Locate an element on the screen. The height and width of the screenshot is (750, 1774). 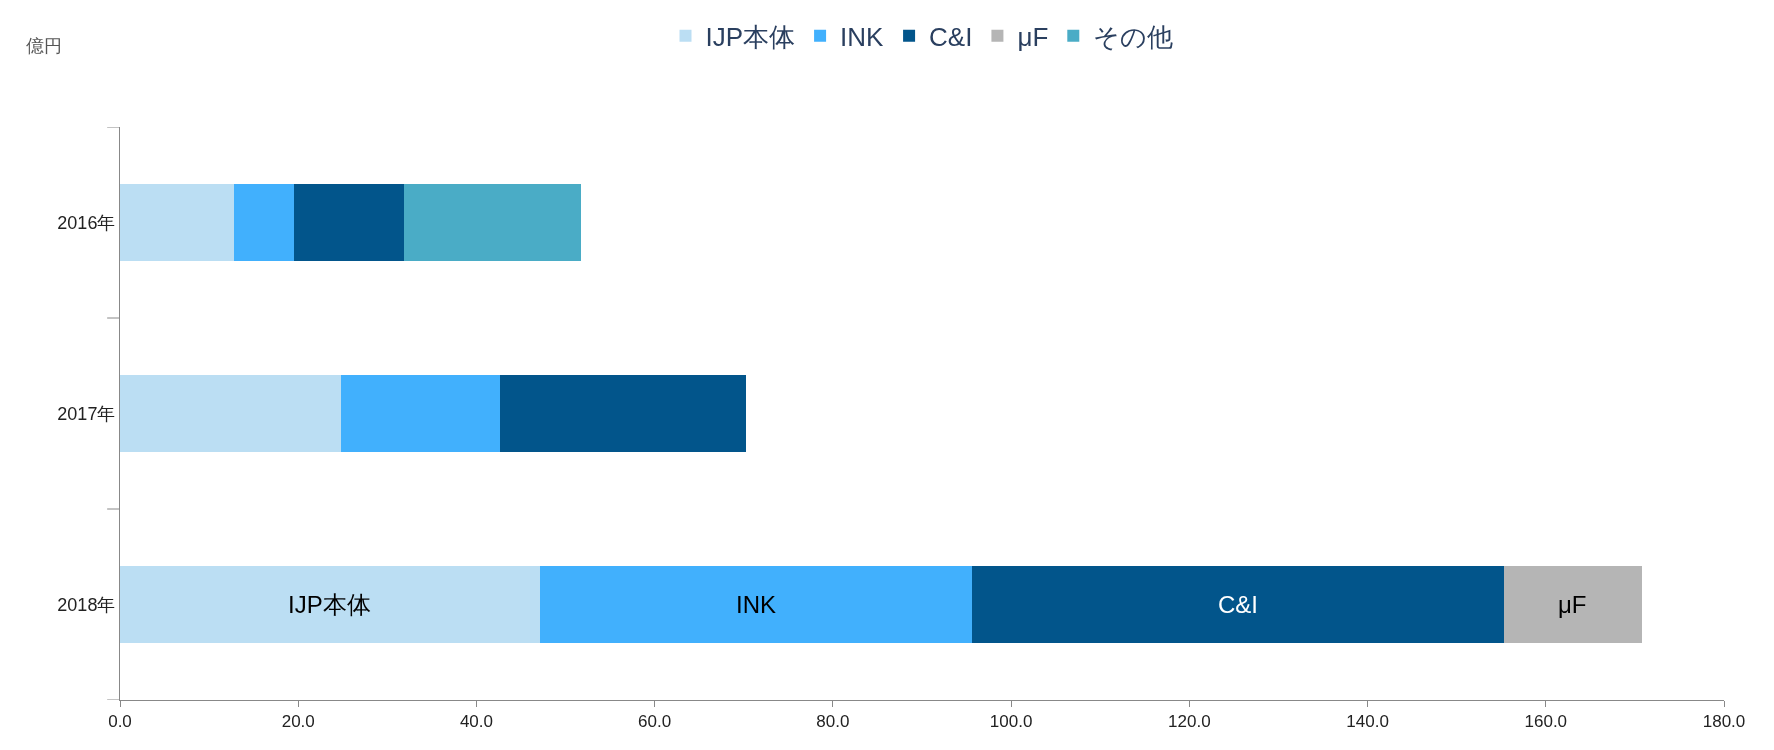
annotation: μF is located at coordinates (1572, 604).